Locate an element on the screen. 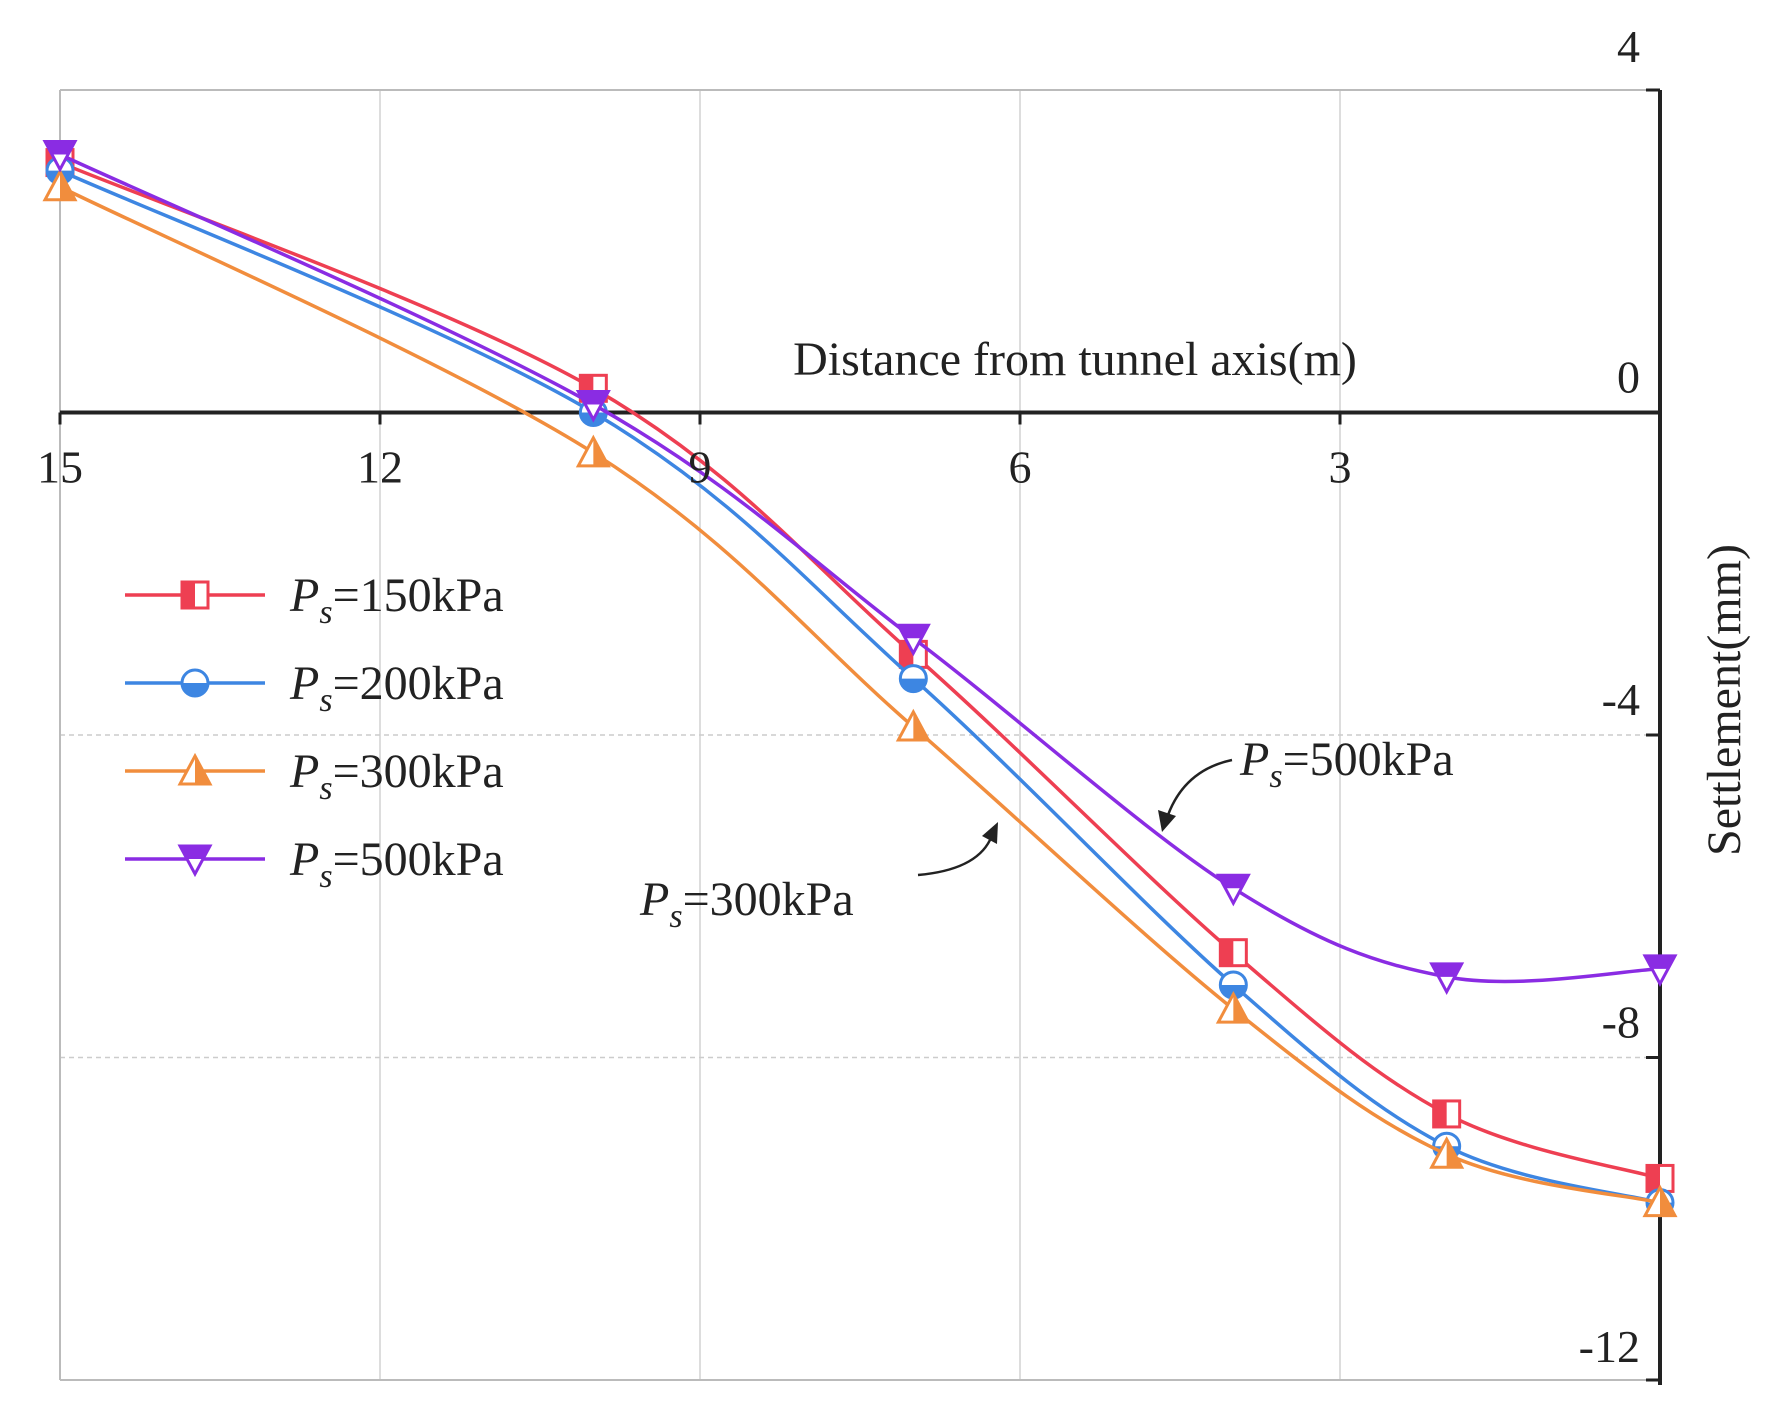 This screenshot has width=1775, height=1412. legend: Ps=150kPa Ps=200kPa Ps=300kPa Ps=500kPa is located at coordinates (314, 732).